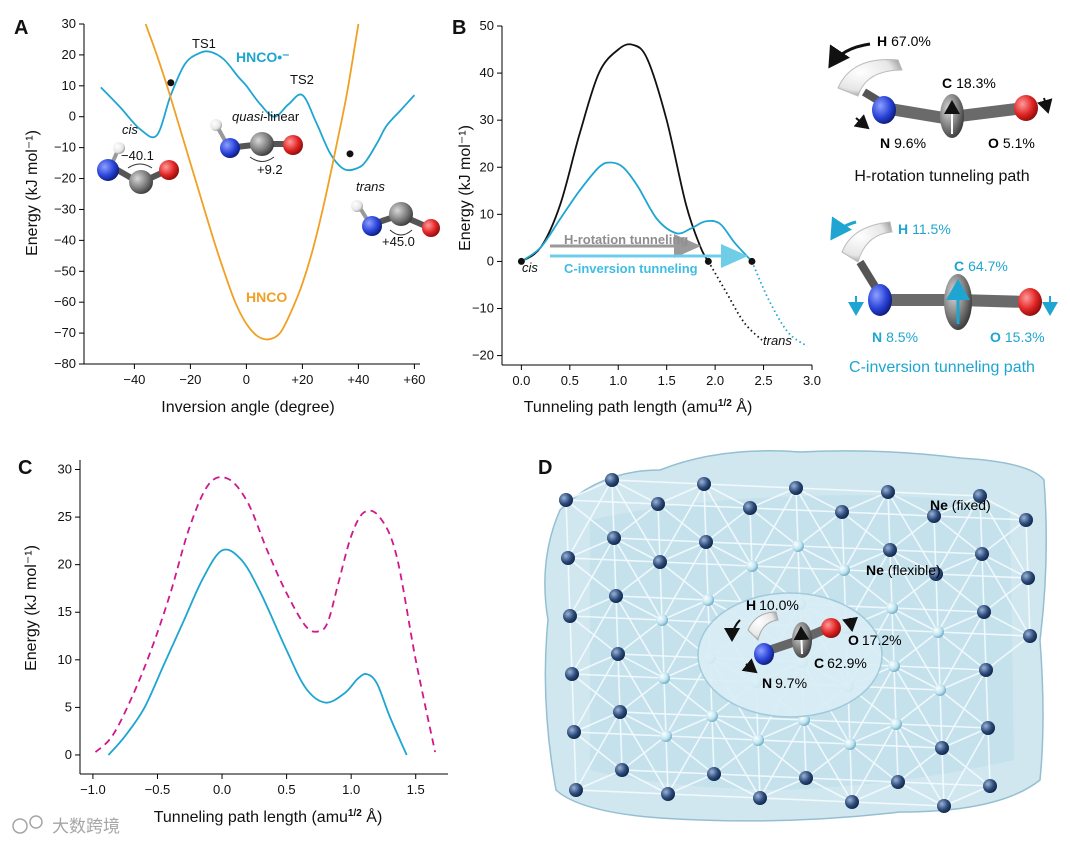 This screenshot has height=846, width=1070. What do you see at coordinates (631, 268) in the screenshot?
I see `c-inversion-text: C-inversion tunneling` at bounding box center [631, 268].